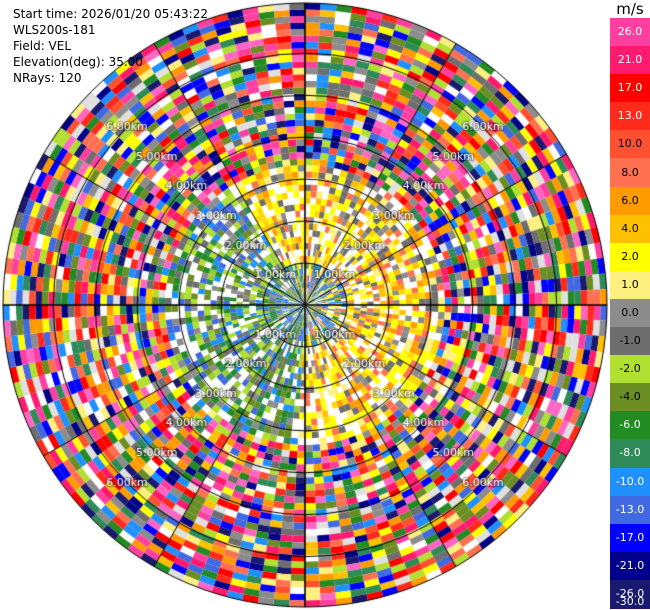 Image resolution: width=650 pixels, height=610 pixels. I want to click on colorbar-tick-label: -26.0, so click(630, 593).